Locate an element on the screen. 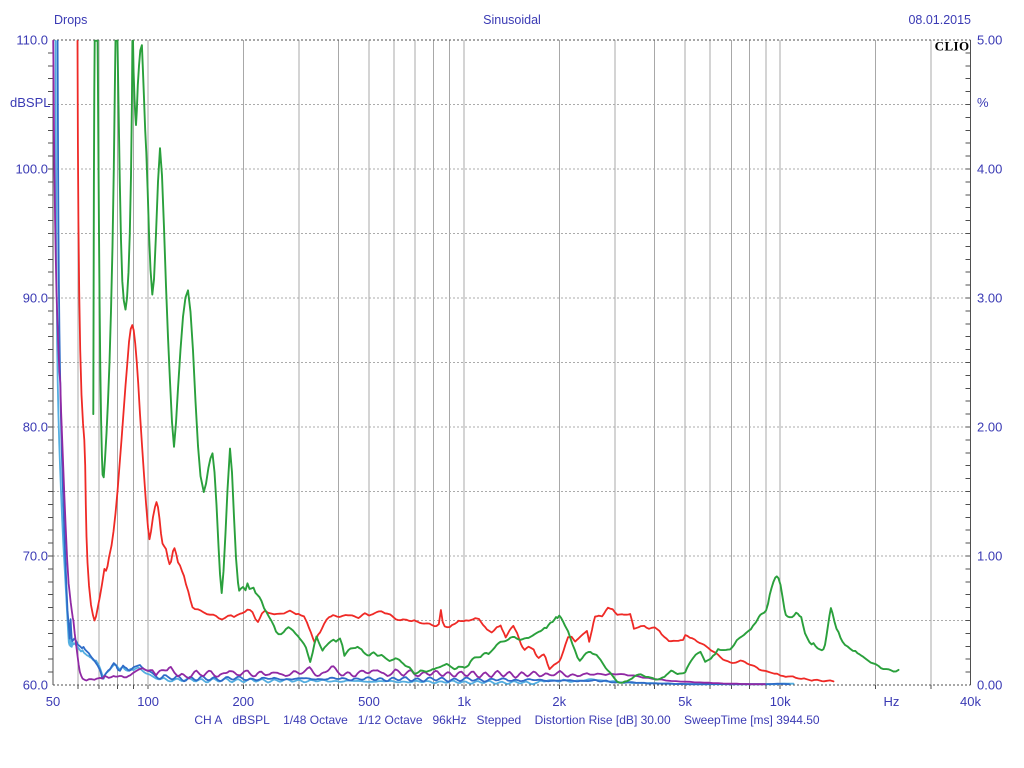 This screenshot has height=768, width=1024. svg-text: dBSPL is located at coordinates (30, 102).